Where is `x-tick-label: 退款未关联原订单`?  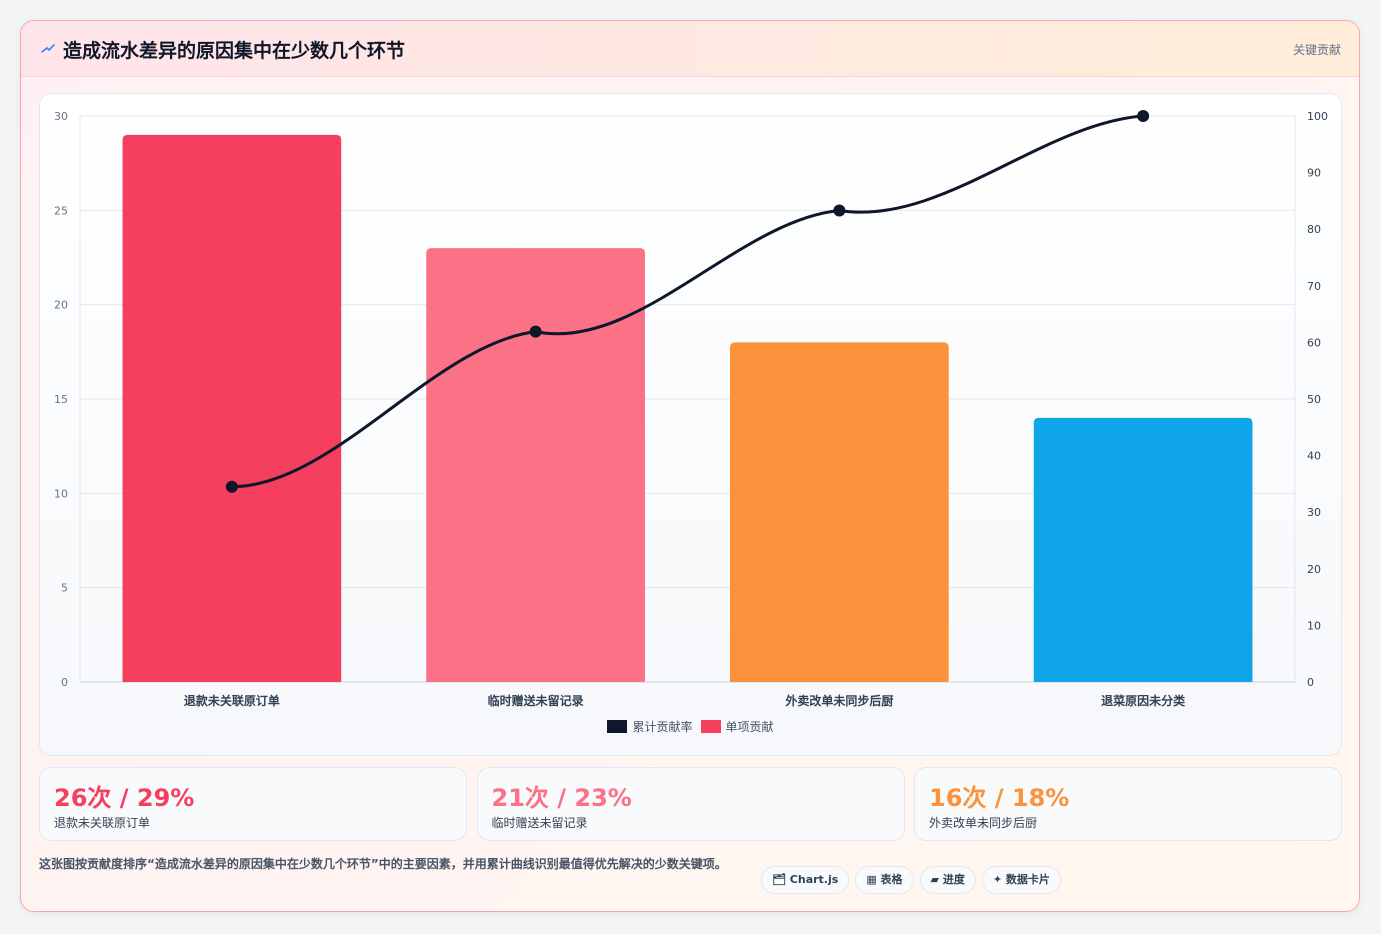 x-tick-label: 退款未关联原订单 is located at coordinates (232, 700).